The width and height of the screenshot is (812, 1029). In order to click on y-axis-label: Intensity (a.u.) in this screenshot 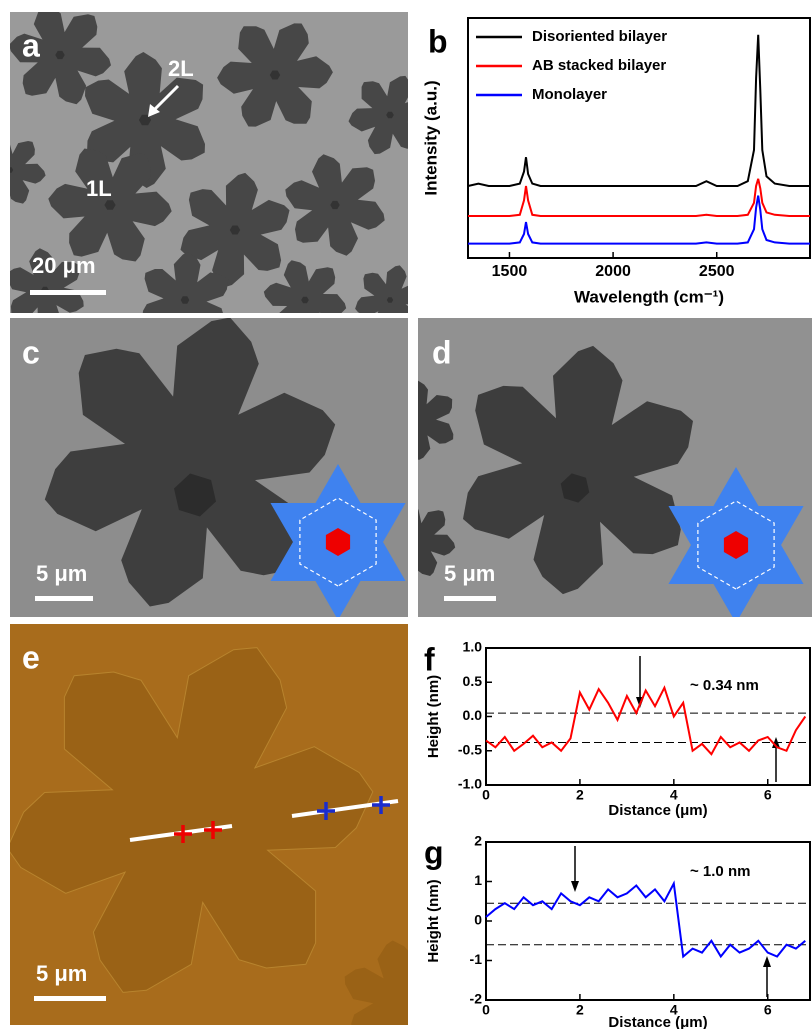, I will do `click(430, 137)`.